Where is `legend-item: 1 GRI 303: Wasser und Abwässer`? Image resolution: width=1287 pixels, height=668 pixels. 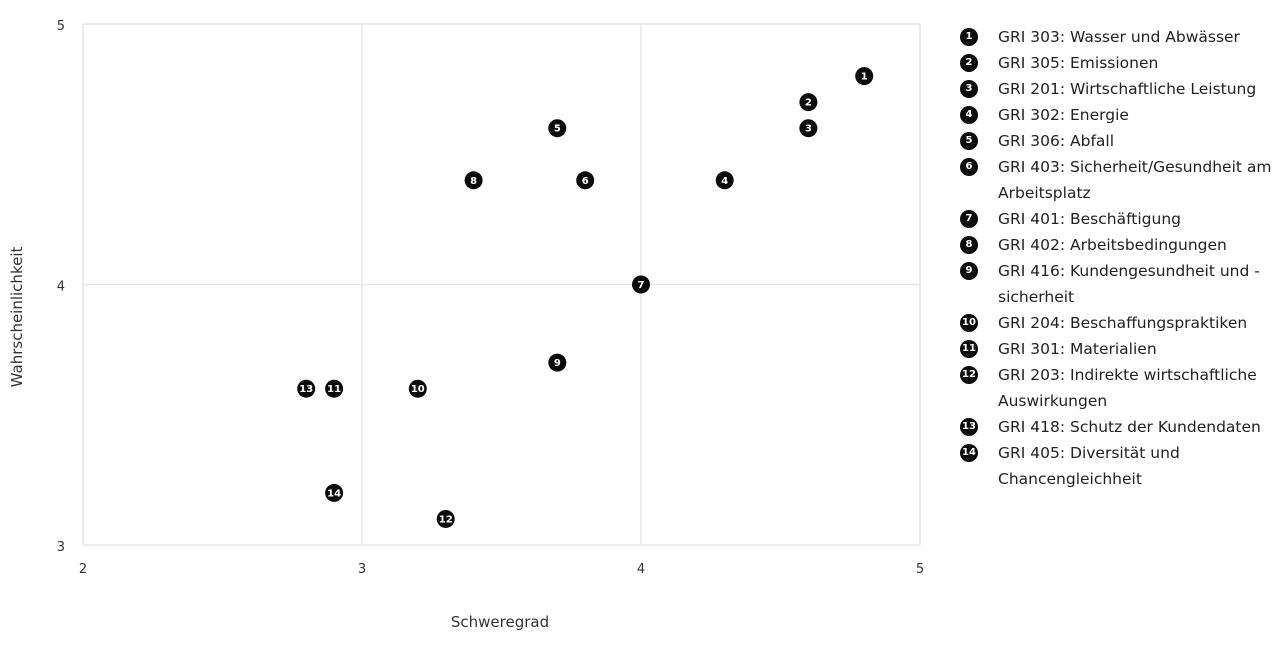 legend-item: 1 GRI 303: Wasser und Abwässer is located at coordinates (1123, 37).